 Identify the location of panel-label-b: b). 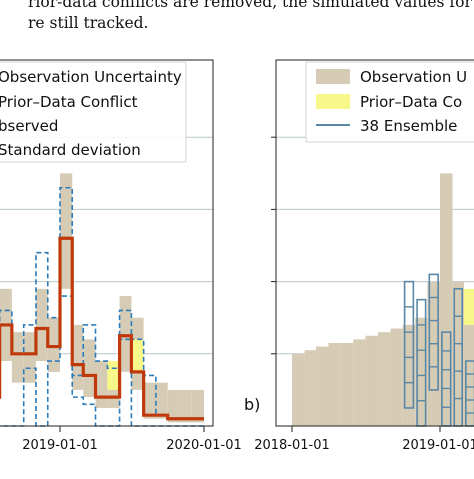
(252, 404).